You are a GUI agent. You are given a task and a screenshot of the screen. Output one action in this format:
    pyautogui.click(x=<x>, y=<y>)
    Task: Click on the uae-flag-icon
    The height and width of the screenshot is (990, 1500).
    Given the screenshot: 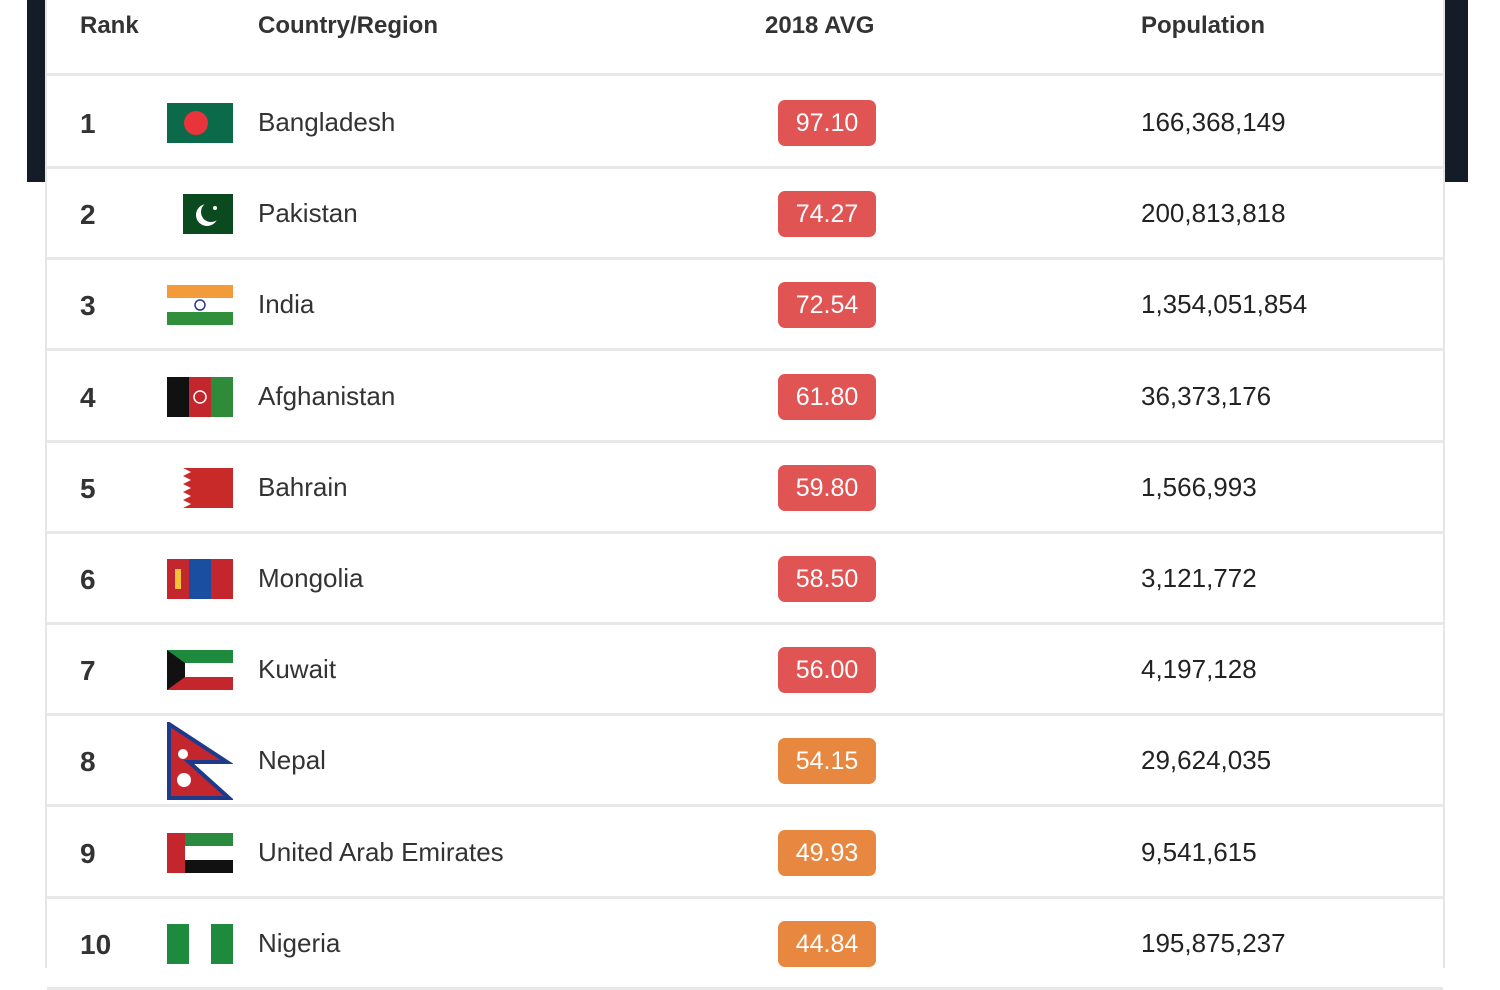 What is the action you would take?
    pyautogui.click(x=200, y=852)
    